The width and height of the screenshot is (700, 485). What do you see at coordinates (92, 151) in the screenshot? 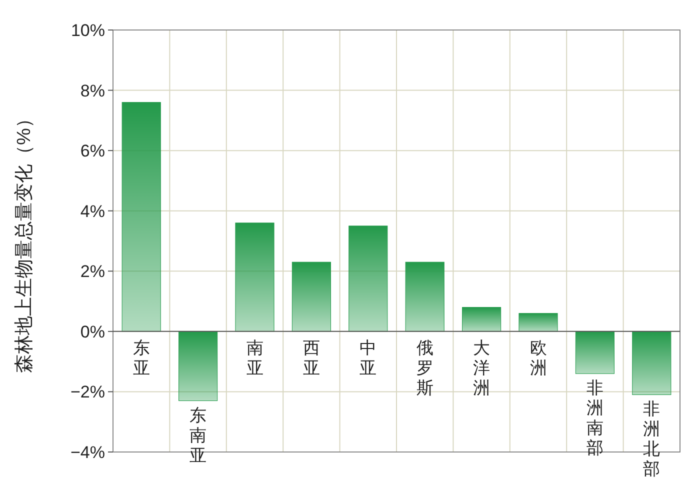
I see `y-tick-label: 6%` at bounding box center [92, 151].